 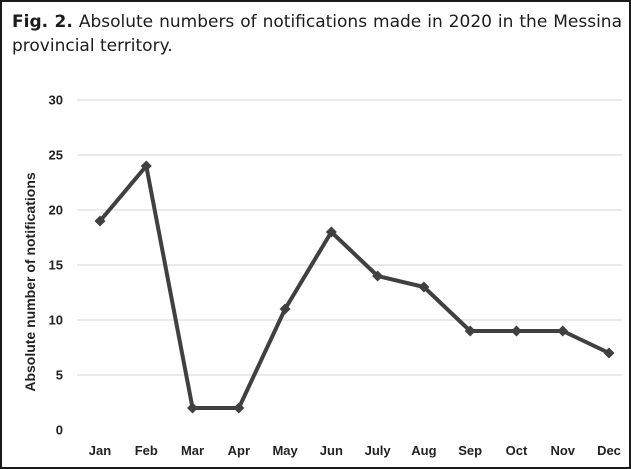 What do you see at coordinates (146, 450) in the screenshot?
I see `x-tick-label: Feb` at bounding box center [146, 450].